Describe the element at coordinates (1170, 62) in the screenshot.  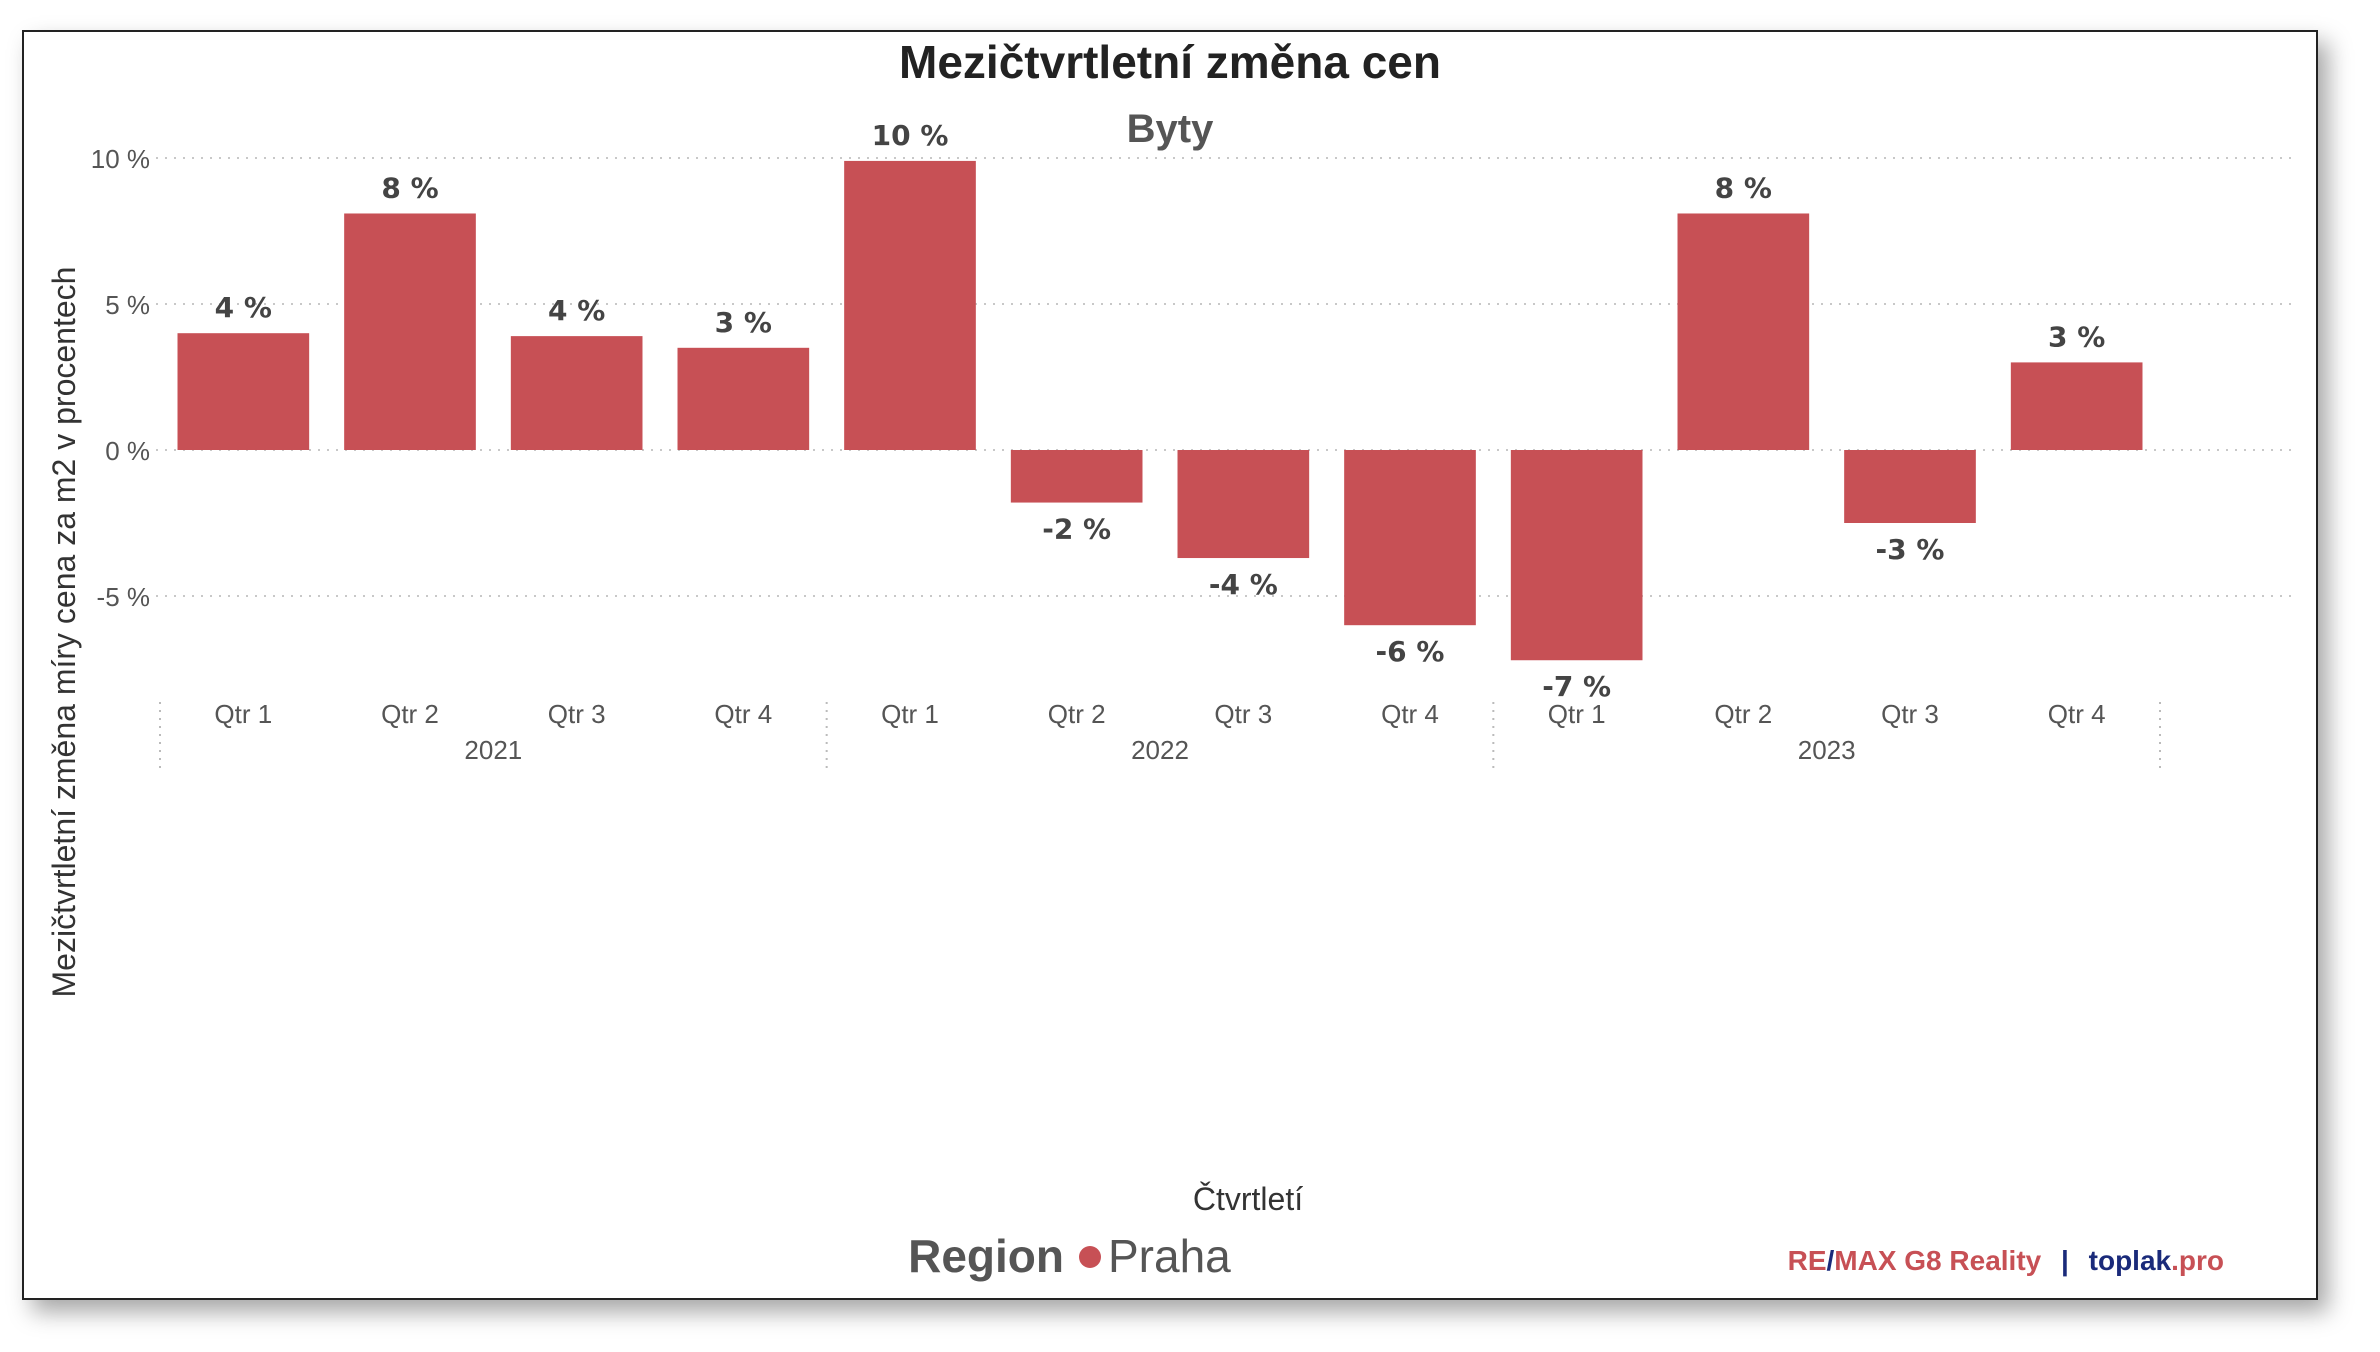
I see `chart-title: Mezičtvrtletní změna cen` at that location.